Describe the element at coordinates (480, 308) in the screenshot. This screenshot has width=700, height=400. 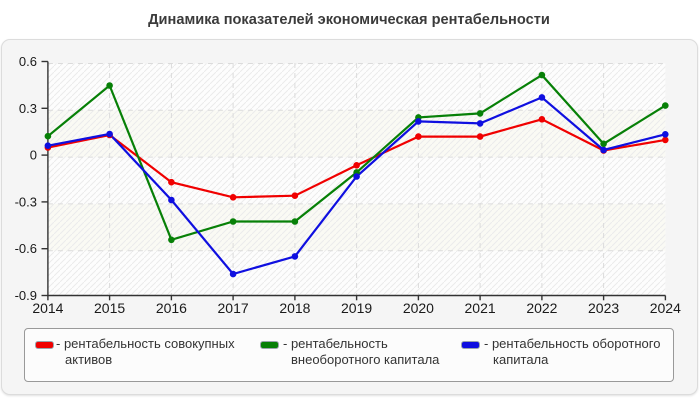
I see `svg-text: 2021` at that location.